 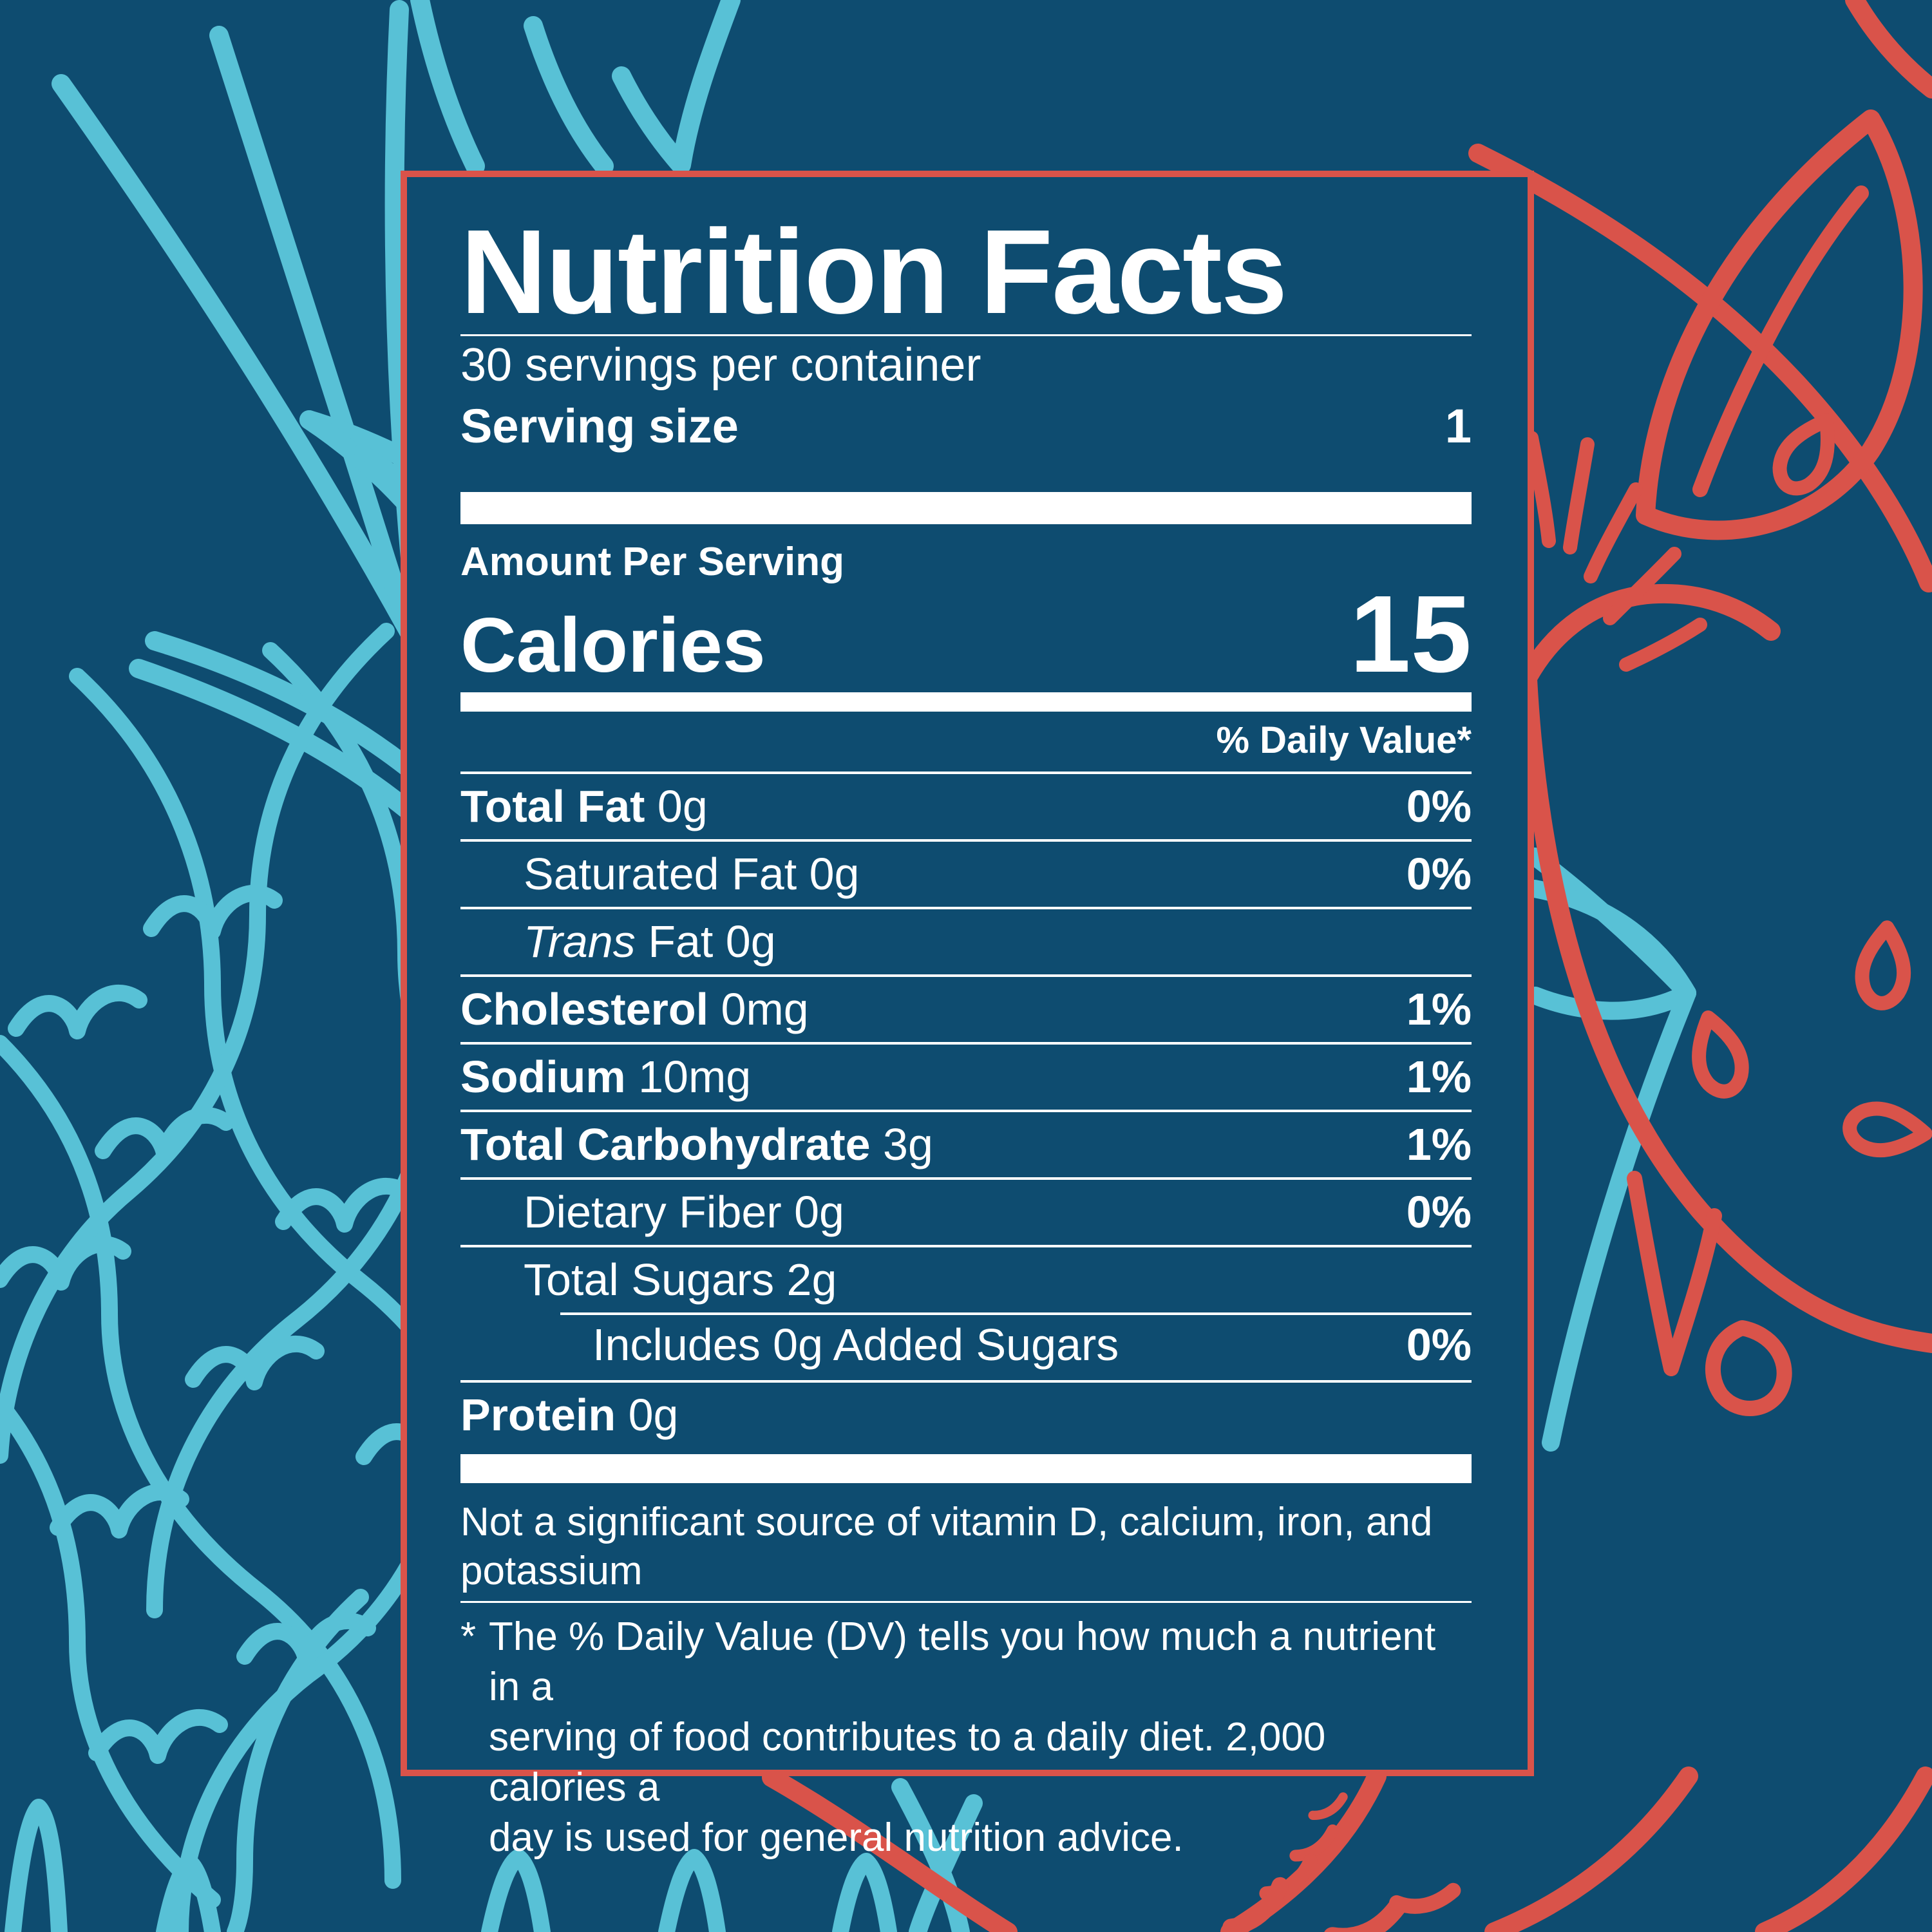 What do you see at coordinates (451, 1865) in the screenshot?
I see `pineapple-bottom-spikes` at bounding box center [451, 1865].